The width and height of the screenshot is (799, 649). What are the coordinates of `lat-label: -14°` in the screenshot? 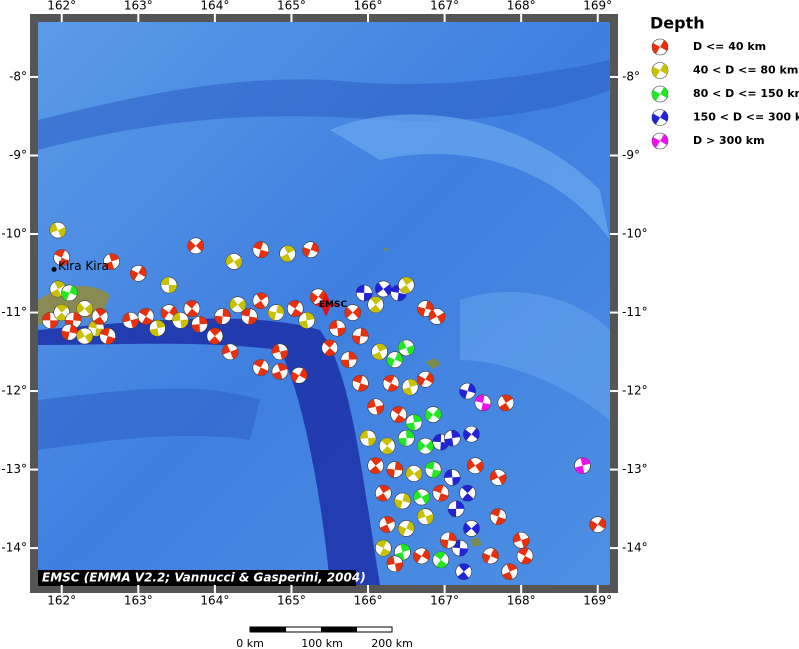 It's located at (14, 548).